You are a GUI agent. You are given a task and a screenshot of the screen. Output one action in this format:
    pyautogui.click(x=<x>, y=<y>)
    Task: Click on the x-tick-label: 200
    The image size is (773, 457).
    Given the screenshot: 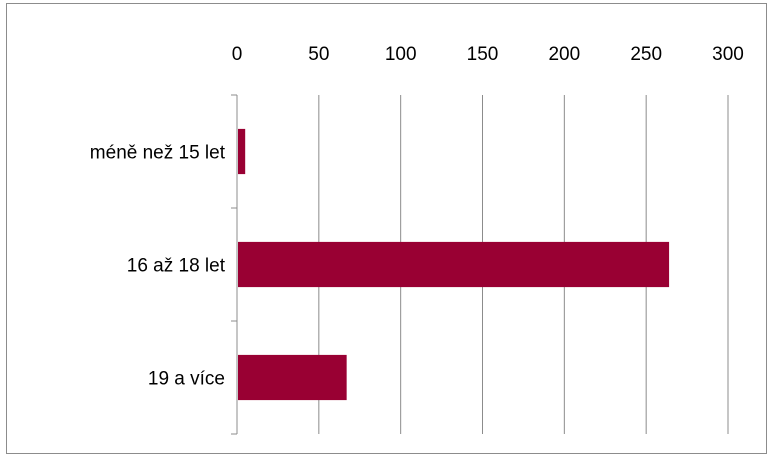 What is the action you would take?
    pyautogui.click(x=564, y=54)
    